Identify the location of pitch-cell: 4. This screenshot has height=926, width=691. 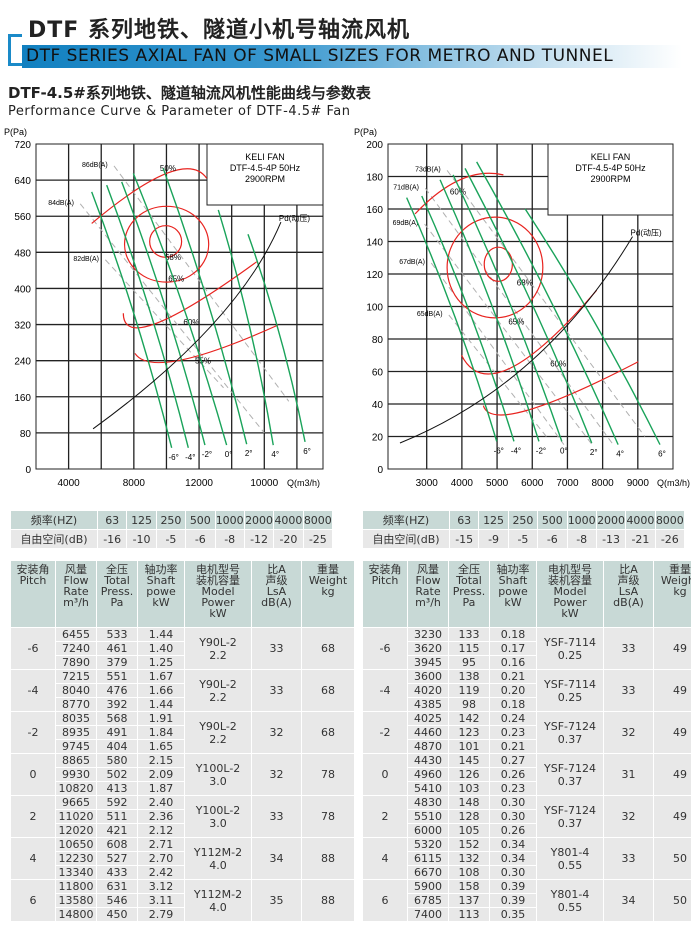
(33, 858).